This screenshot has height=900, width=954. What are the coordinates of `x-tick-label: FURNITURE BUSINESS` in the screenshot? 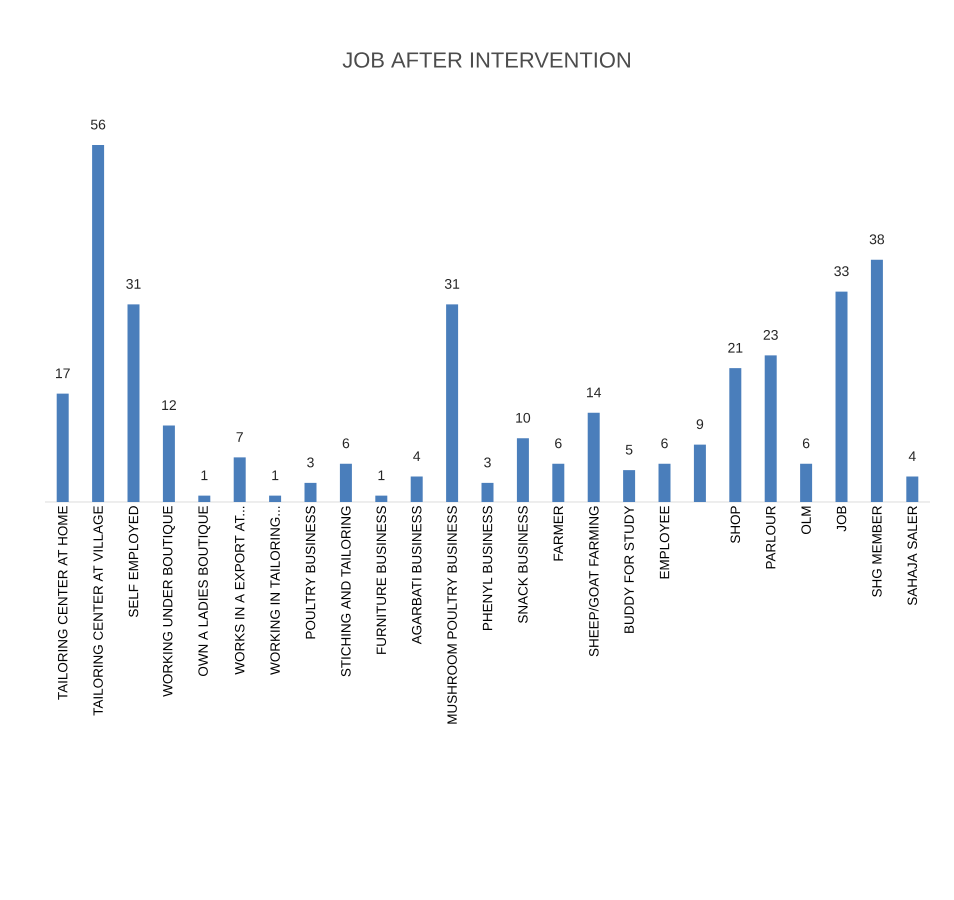 It's located at (381, 580).